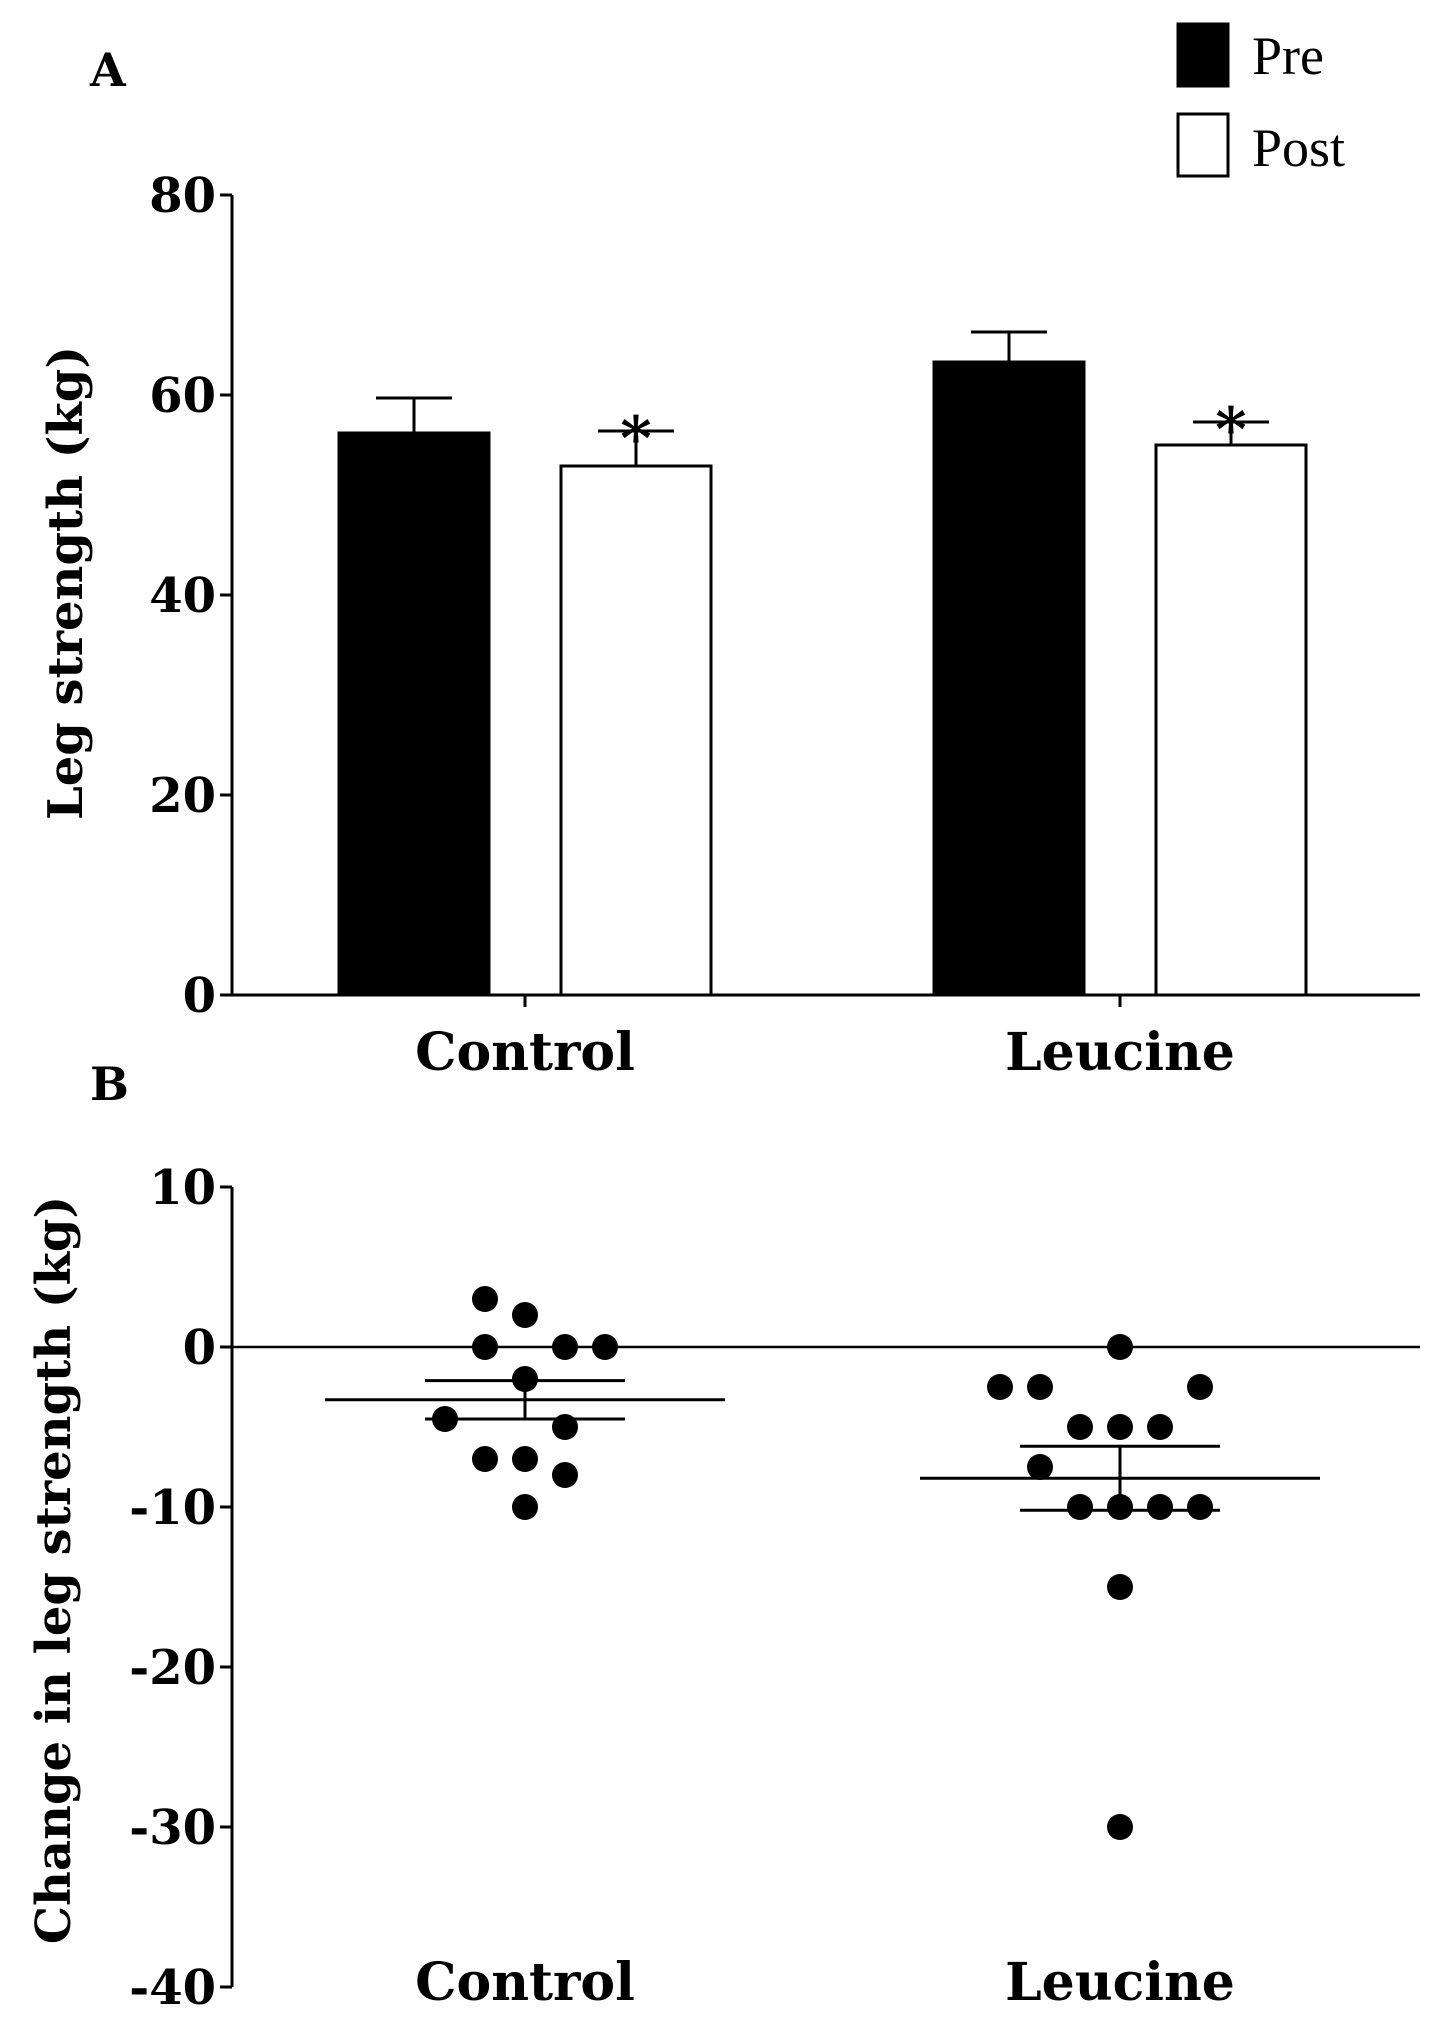 The width and height of the screenshot is (1440, 2041). Describe the element at coordinates (1203, 145) in the screenshot. I see `legend-swatch-post` at that location.